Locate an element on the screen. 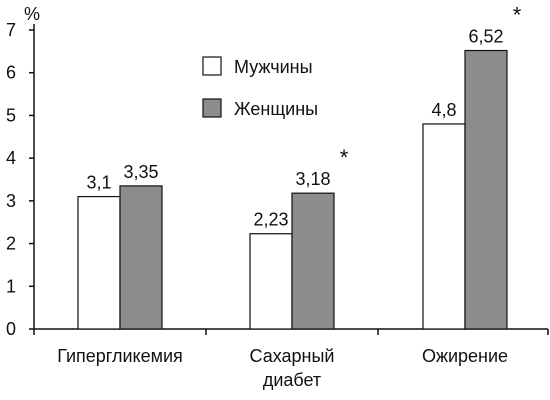 This screenshot has height=400, width=550. y-tick-label: 6 is located at coordinates (11, 73).